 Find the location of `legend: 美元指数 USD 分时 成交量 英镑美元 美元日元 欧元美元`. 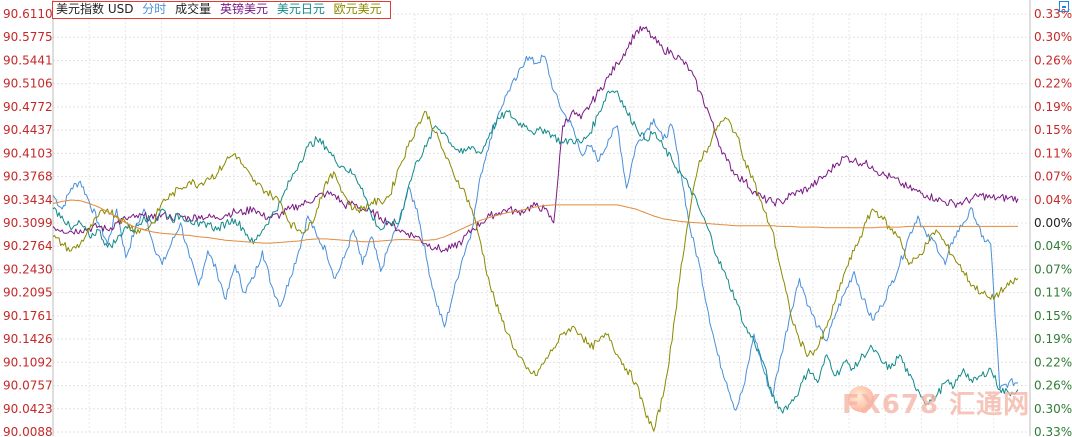

legend: 美元指数 USD 分时 成交量 英镑美元 美元日元 欧元美元 is located at coordinates (221, 10).